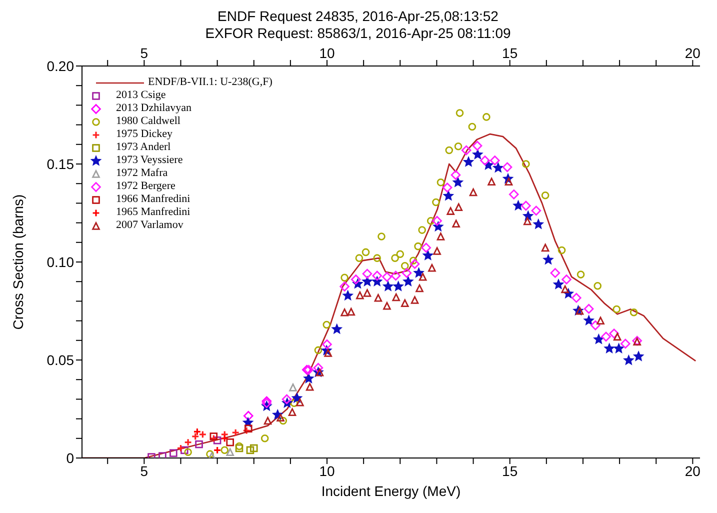  I want to click on y-tick-label: 0.20, so click(60, 66).